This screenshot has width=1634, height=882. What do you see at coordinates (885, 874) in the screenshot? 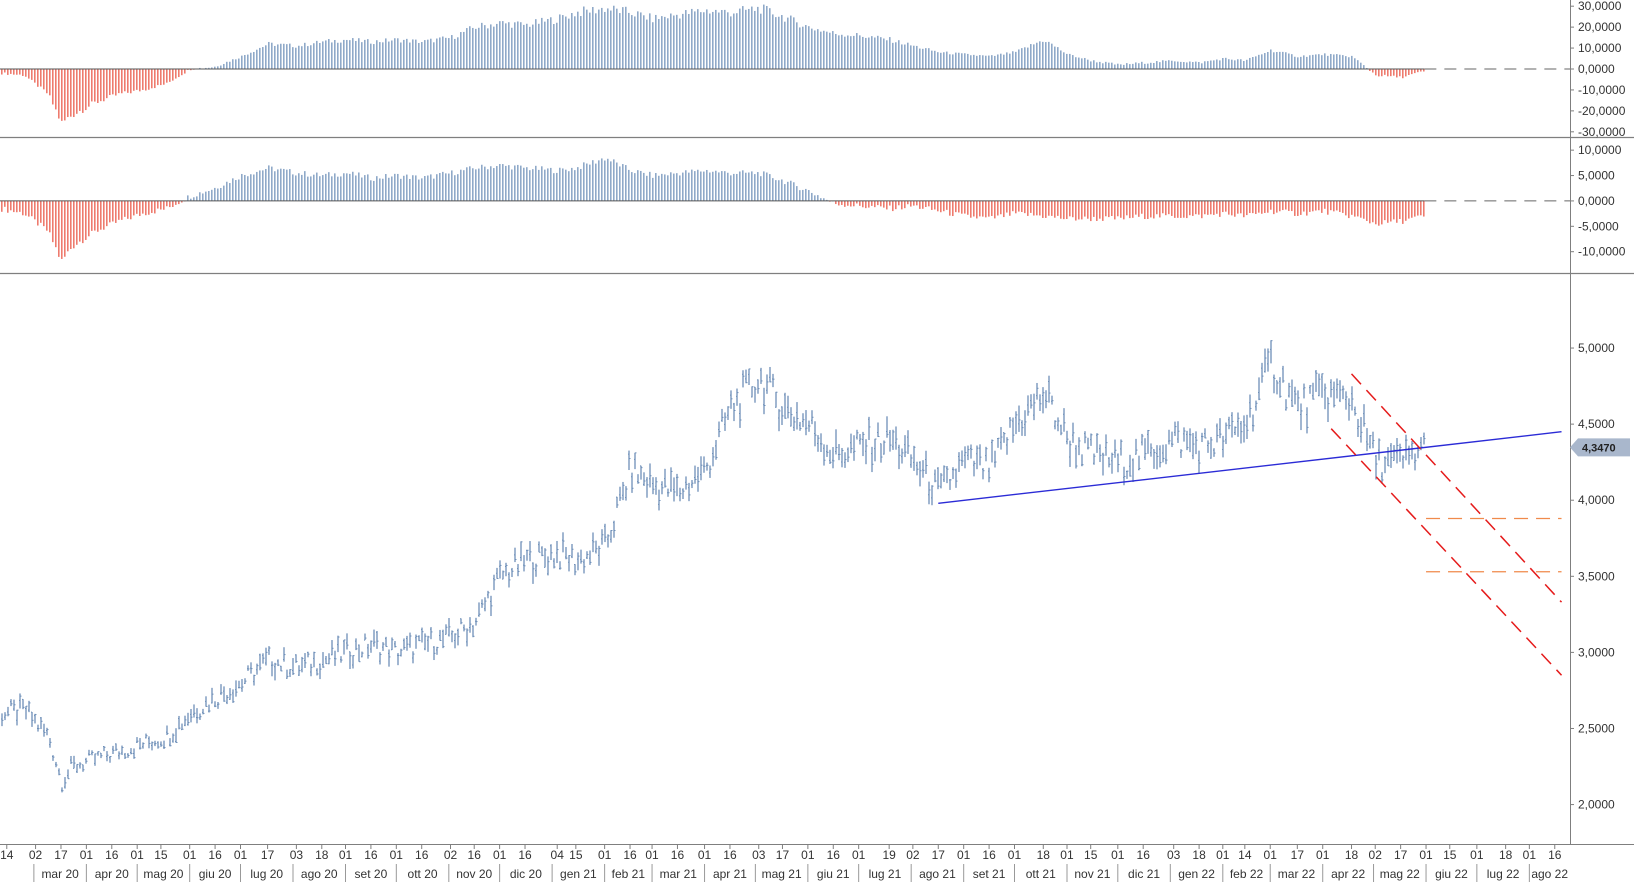
I see `x-month-label: lug 21` at bounding box center [885, 874].